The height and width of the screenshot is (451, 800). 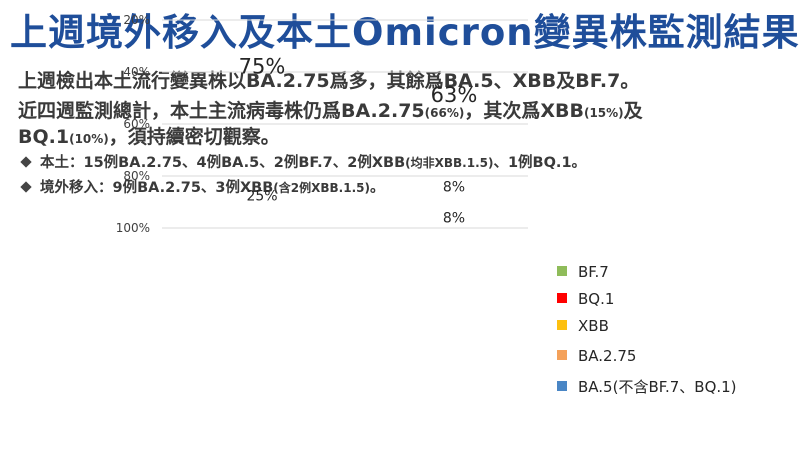 What do you see at coordinates (454, 95) in the screenshot?
I see `data-label: 63%` at bounding box center [454, 95].